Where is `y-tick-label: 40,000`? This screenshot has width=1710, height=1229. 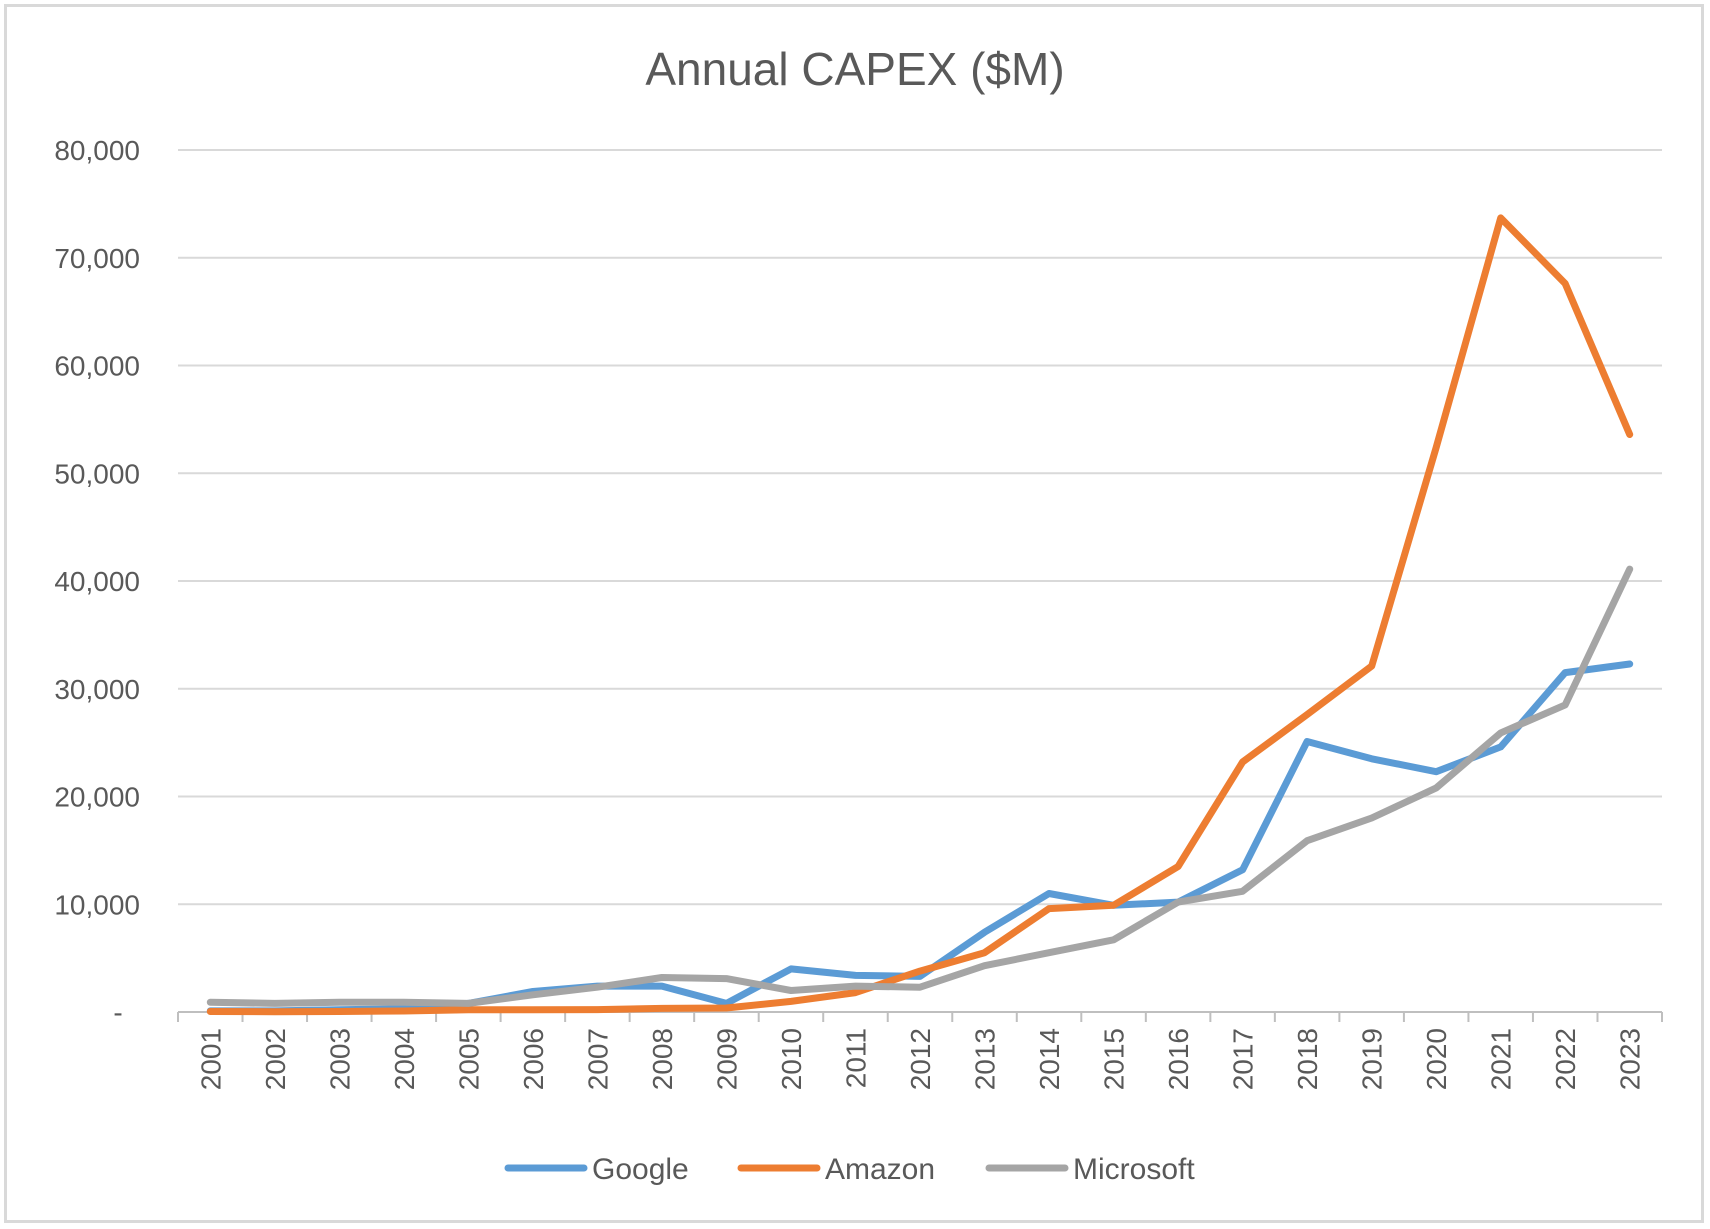 y-tick-label: 40,000 is located at coordinates (97, 581).